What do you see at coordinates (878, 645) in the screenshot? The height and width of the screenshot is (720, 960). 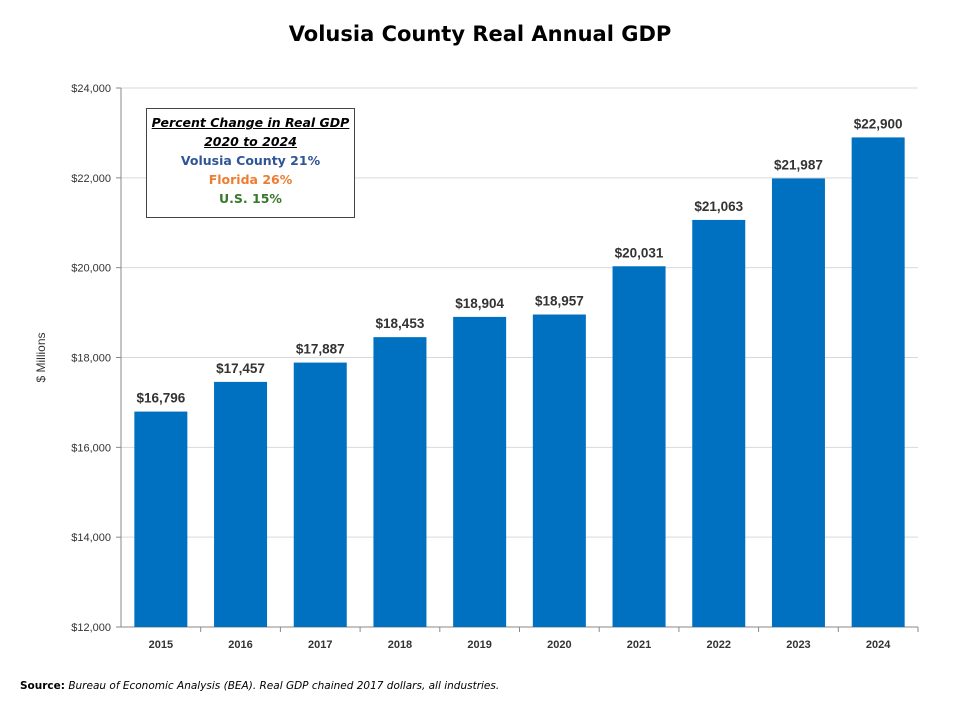 I see `x-tick-label: 2024` at bounding box center [878, 645].